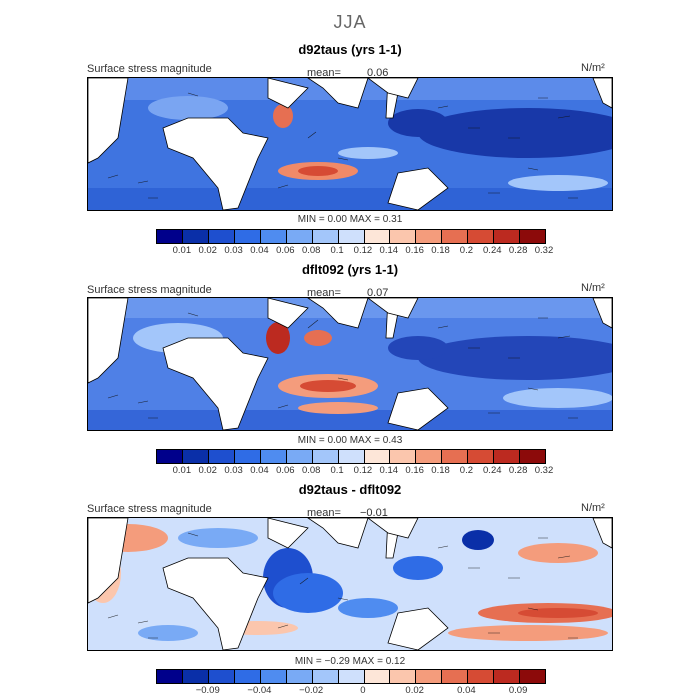 Image resolution: width=700 pixels, height=700 pixels. I want to click on colorbar-tick-label: 0, so click(363, 690).